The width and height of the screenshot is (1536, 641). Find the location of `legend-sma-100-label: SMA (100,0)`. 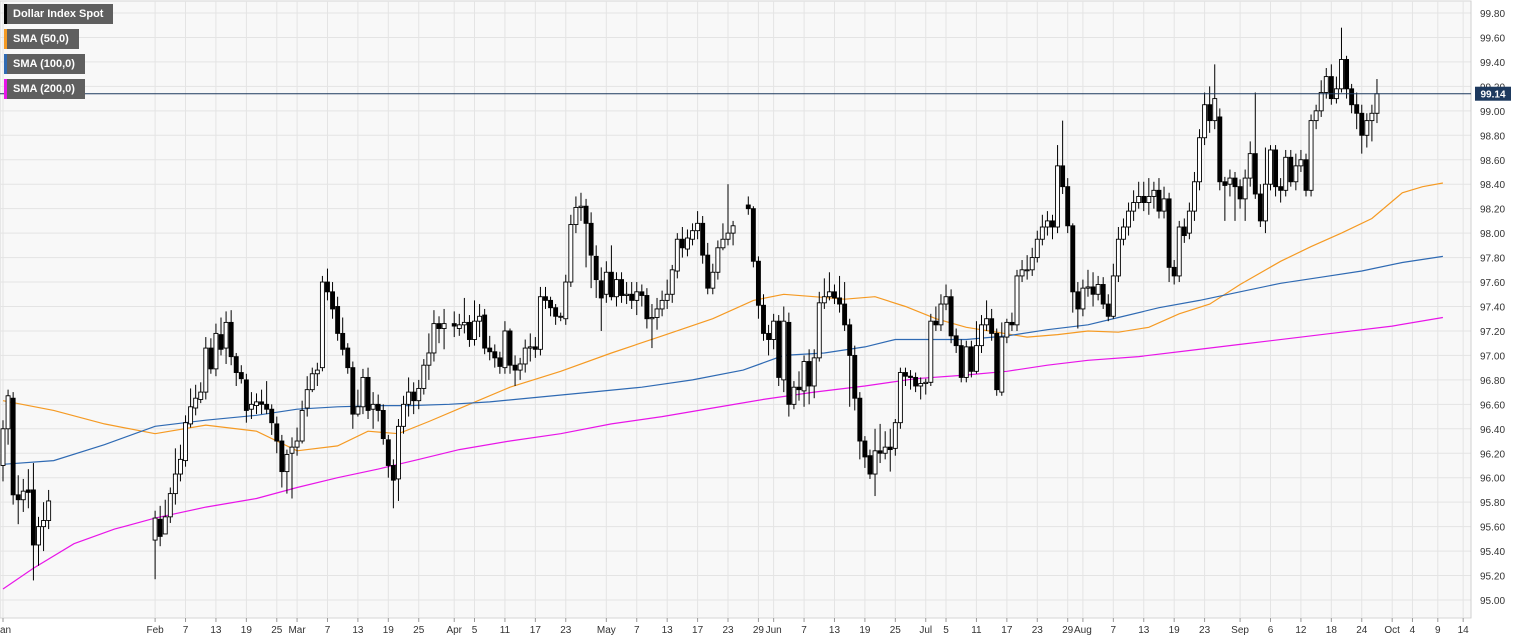

legend-sma-100-label: SMA (100,0) is located at coordinates (44, 64).